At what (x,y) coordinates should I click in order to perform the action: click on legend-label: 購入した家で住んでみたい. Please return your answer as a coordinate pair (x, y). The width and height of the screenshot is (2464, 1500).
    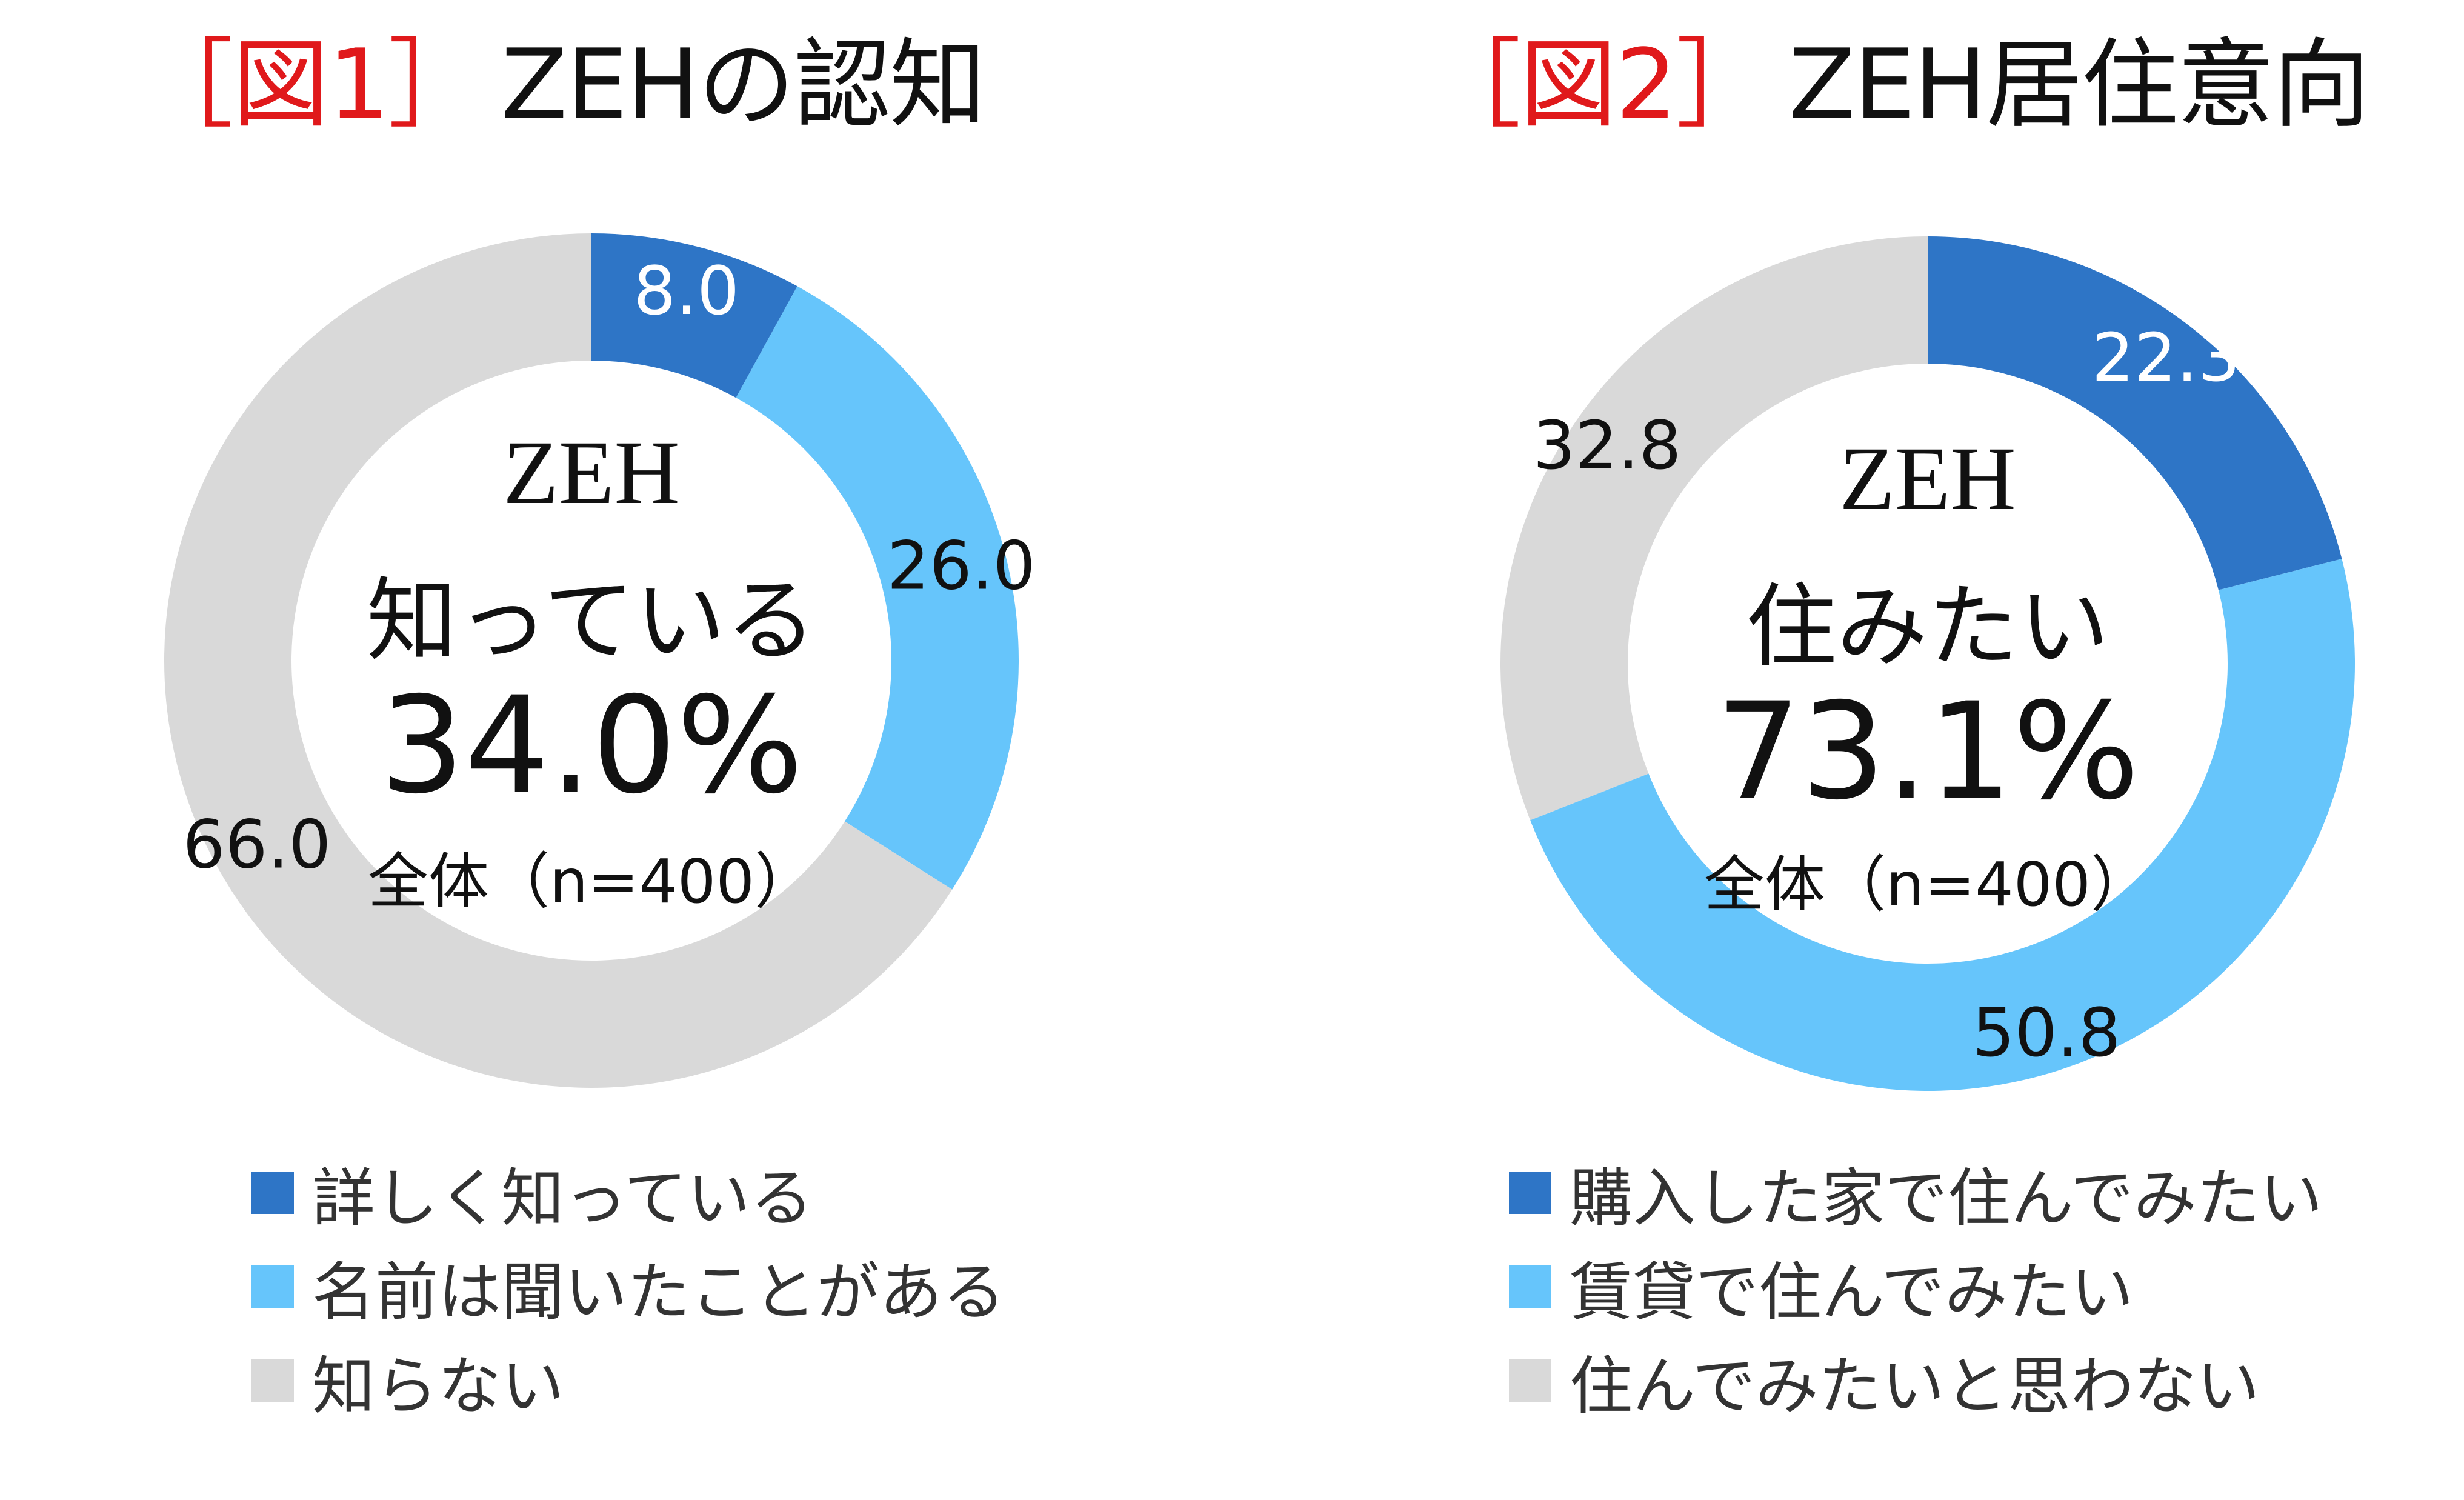
    Looking at the image, I should click on (1946, 1198).